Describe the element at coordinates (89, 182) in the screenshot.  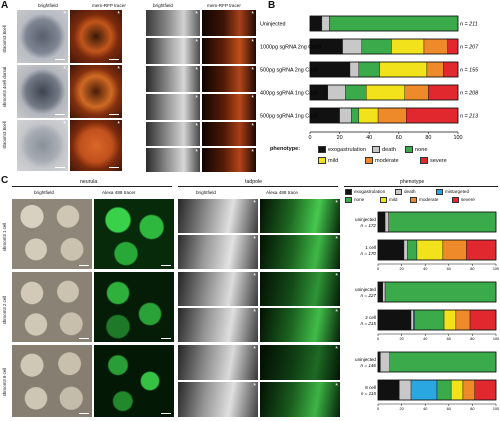
I see `panel-c-group-neurula: neurula` at that location.